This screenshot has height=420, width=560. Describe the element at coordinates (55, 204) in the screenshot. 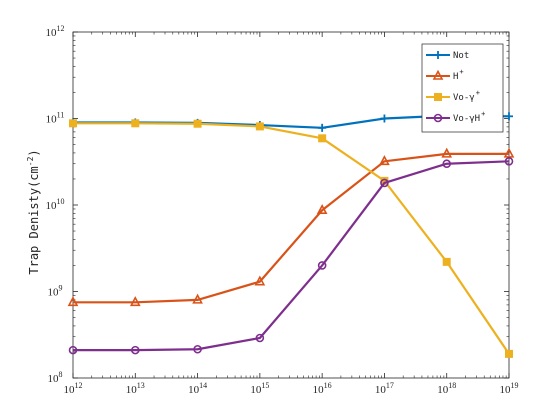

I see `y-tick-label: 10¹⁰` at that location.